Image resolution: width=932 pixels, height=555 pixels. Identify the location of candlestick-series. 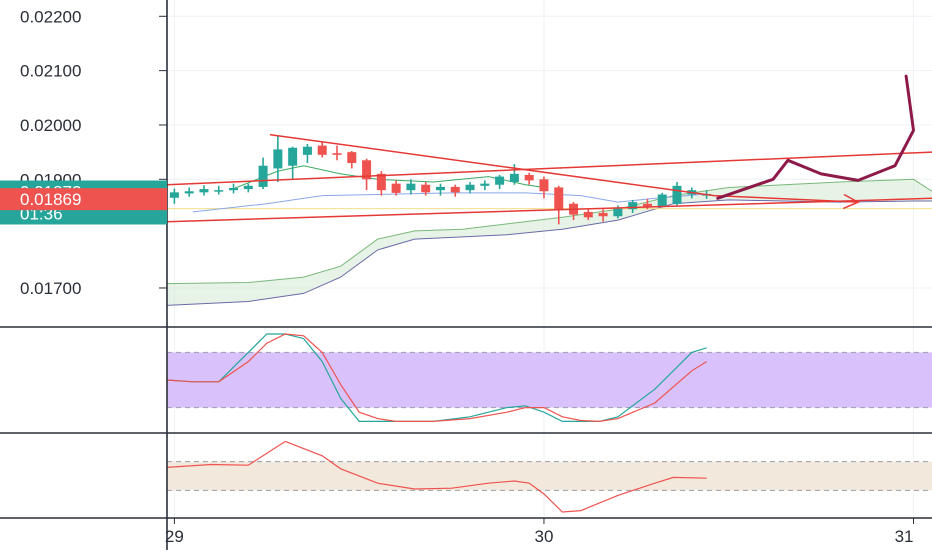
(440, 180).